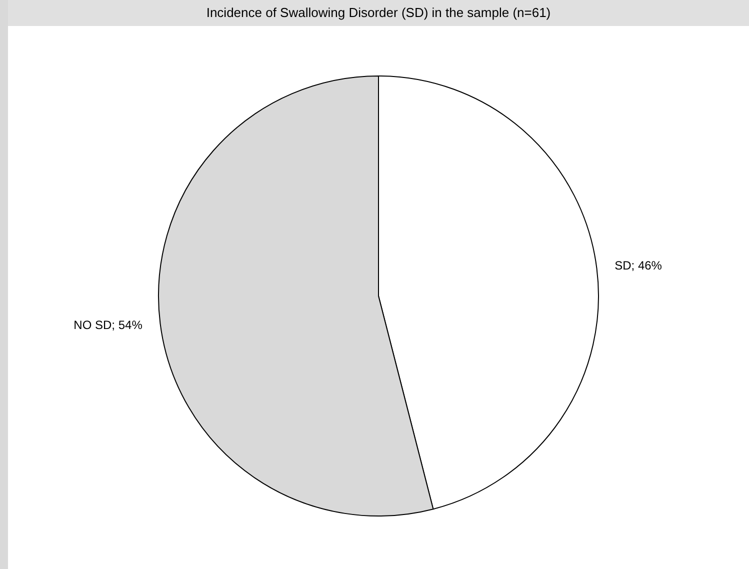  What do you see at coordinates (378, 13) in the screenshot?
I see `chart-title: Incidence of Swallowing Disorder (SD) in the sample (n=61)` at bounding box center [378, 13].